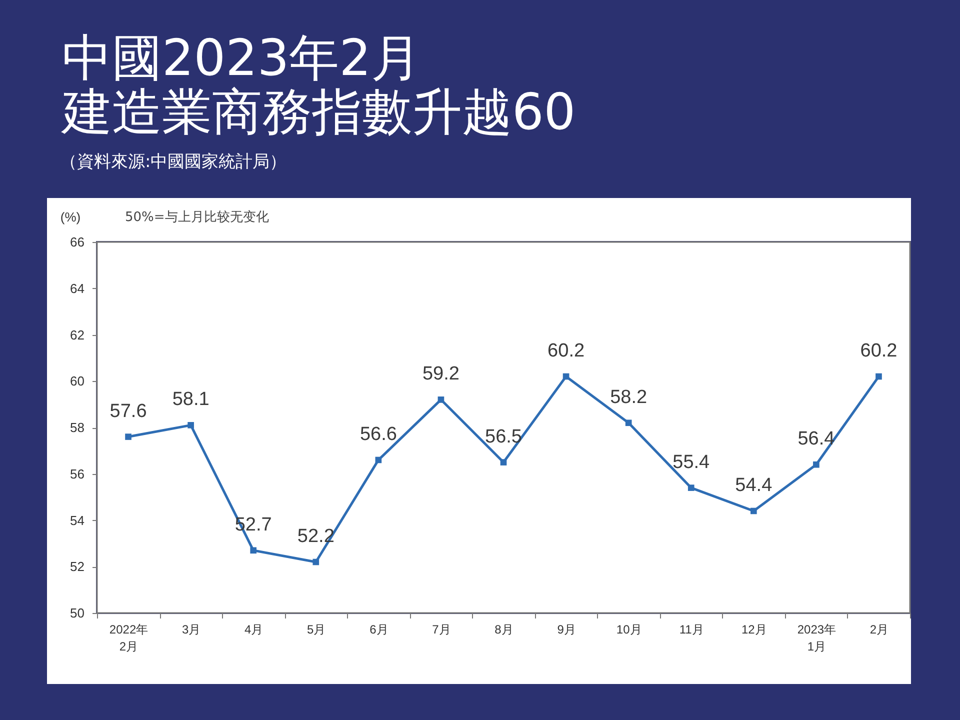 This screenshot has width=960, height=720. Describe the element at coordinates (316, 629) in the screenshot. I see `x-tick-label: 5月` at that location.